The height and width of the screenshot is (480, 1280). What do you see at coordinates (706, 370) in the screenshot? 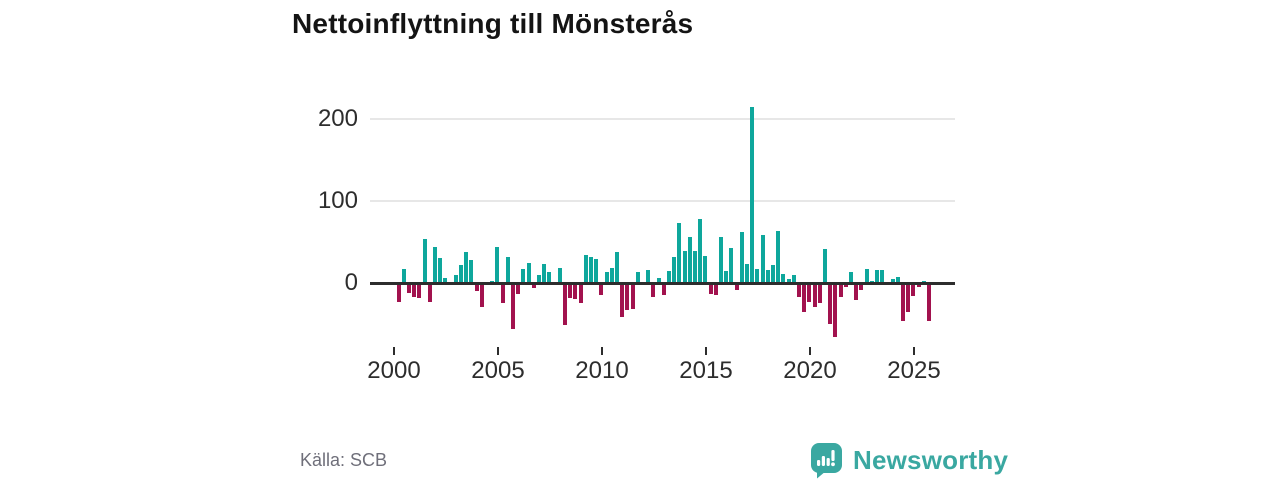
I see `x-tick-label-2015: 2015` at bounding box center [706, 370].